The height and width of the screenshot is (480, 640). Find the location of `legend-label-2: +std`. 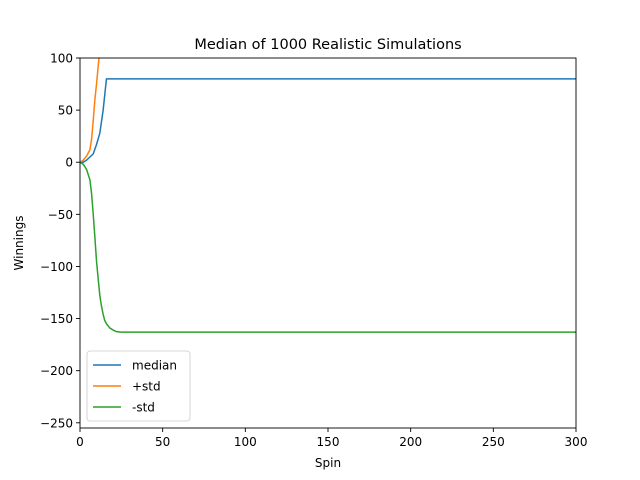

legend-label-2: +std is located at coordinates (146, 387).